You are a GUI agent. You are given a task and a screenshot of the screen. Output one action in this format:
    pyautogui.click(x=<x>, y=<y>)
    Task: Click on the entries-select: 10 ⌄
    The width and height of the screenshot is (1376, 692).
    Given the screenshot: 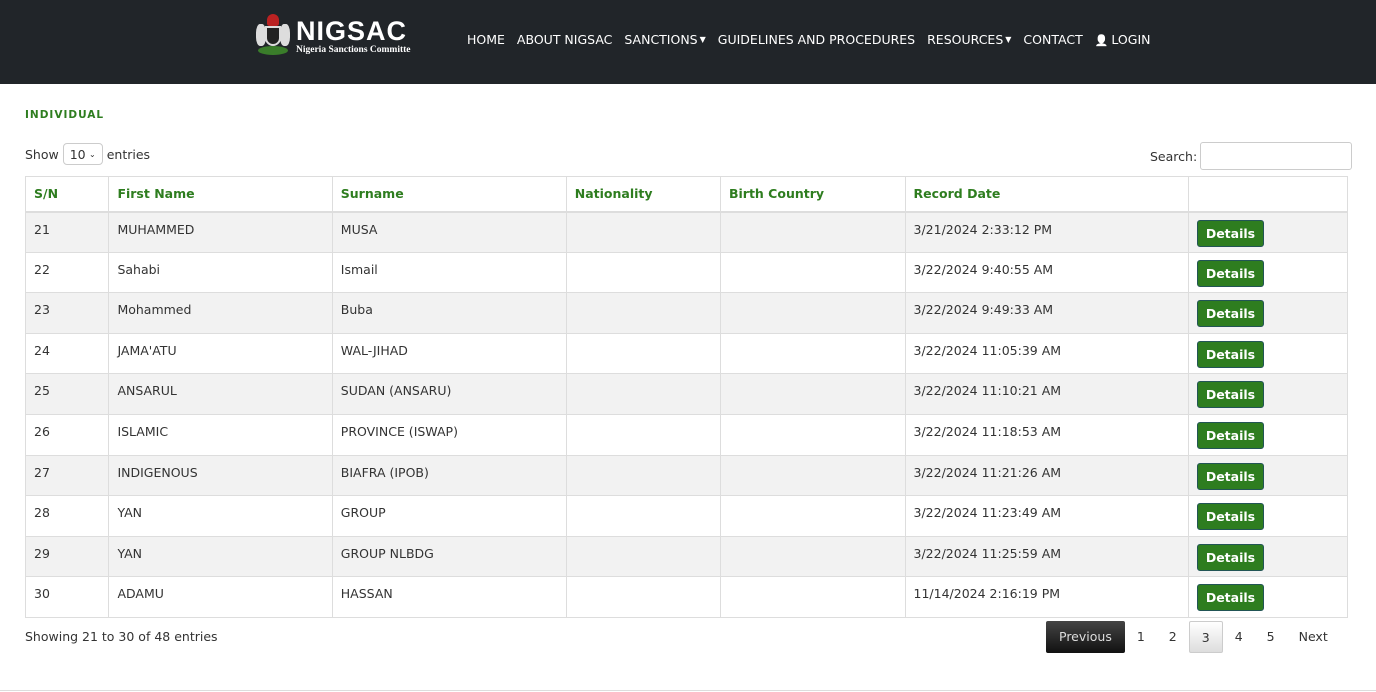 What is the action you would take?
    pyautogui.click(x=82, y=154)
    